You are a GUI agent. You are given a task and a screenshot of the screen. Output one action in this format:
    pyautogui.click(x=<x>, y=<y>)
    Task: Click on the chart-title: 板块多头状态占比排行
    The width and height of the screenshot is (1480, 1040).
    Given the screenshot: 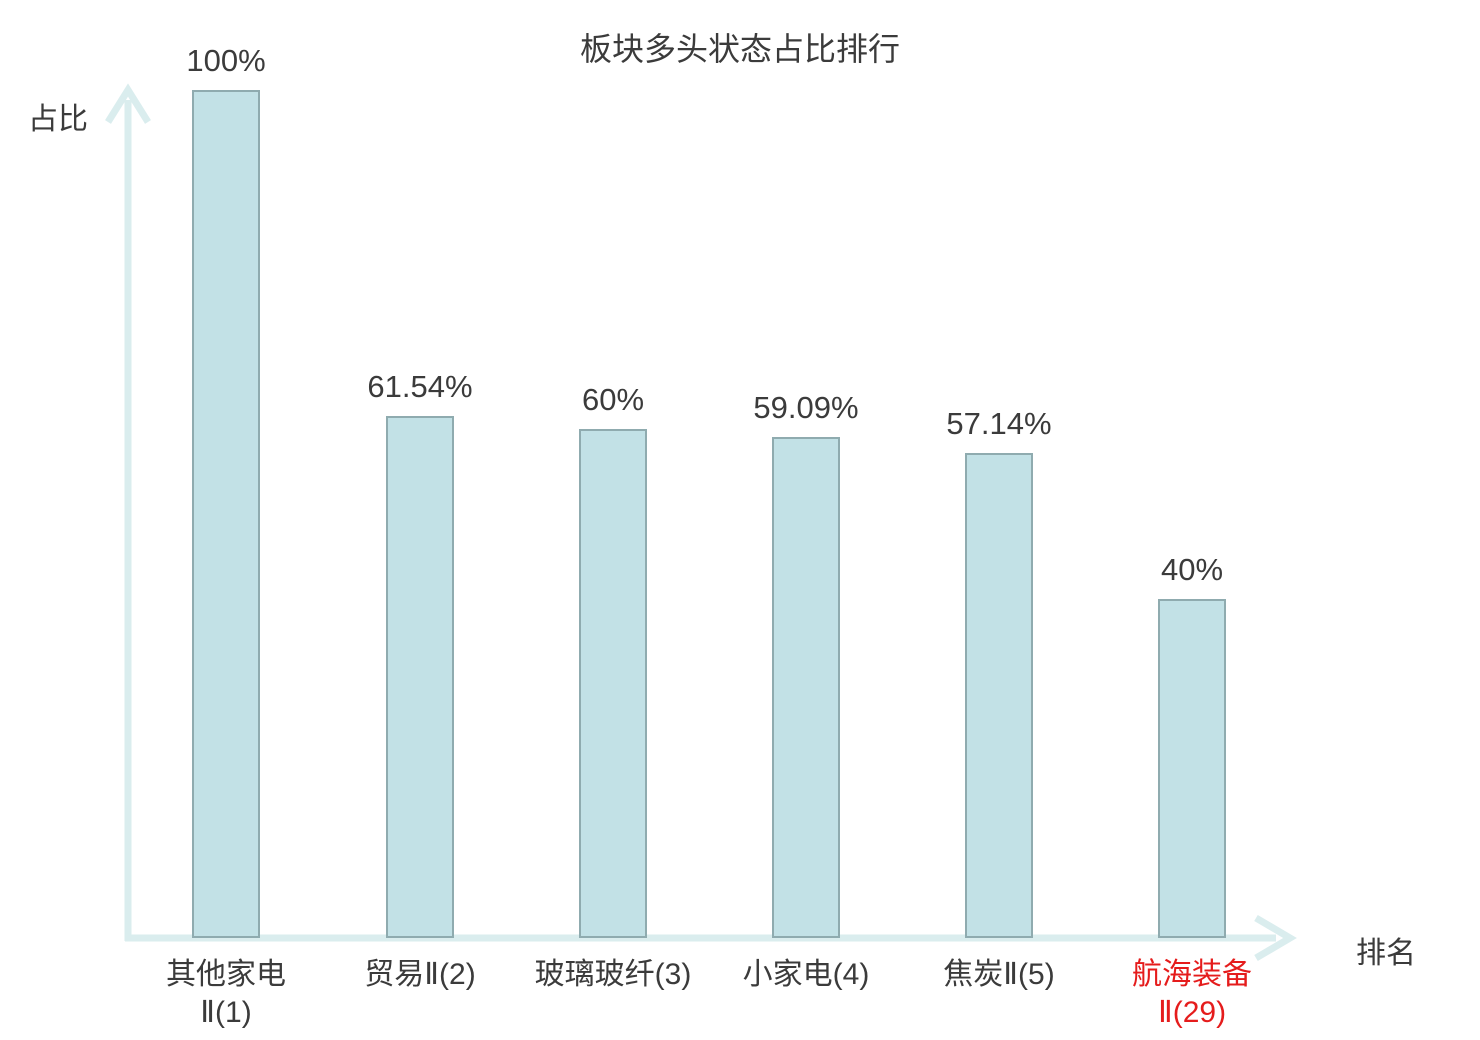 What is the action you would take?
    pyautogui.click(x=739, y=49)
    